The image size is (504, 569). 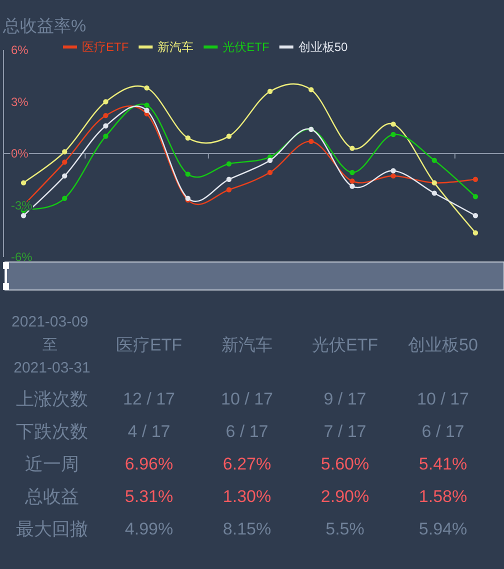 I want to click on category-label: 医疗ETF, so click(x=149, y=345).